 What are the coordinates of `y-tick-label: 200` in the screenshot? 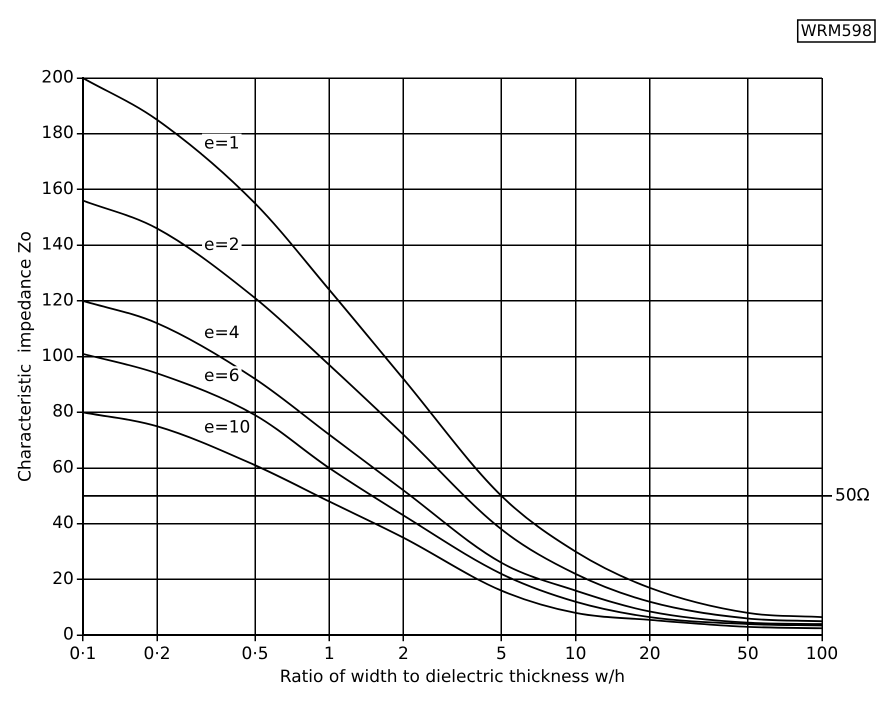 It's located at (57, 77).